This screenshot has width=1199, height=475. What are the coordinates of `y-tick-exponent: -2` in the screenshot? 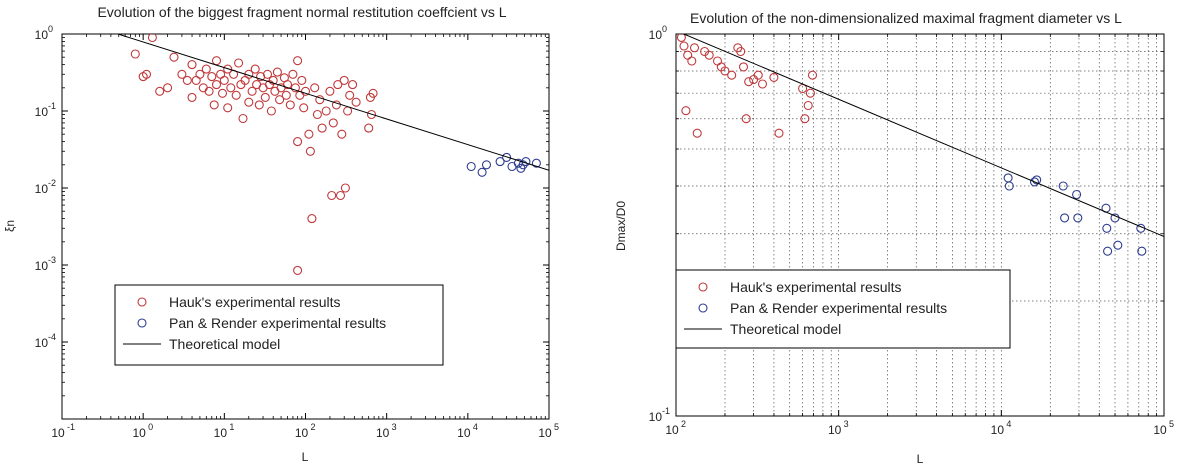 It's located at (52, 183).